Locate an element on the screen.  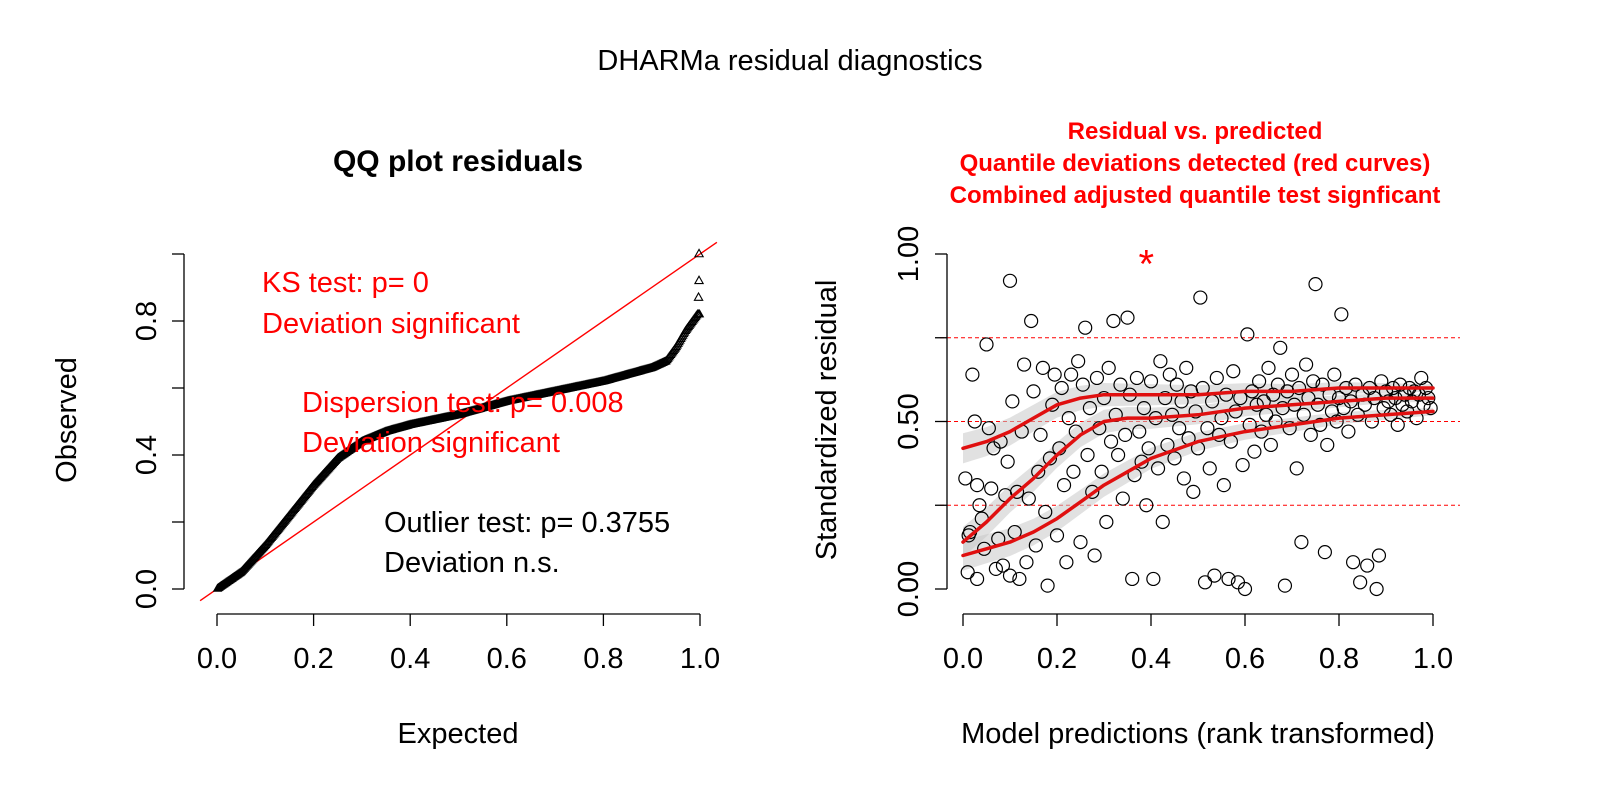
residual-title-line-1: Residual vs. predicted is located at coordinates (1195, 131).